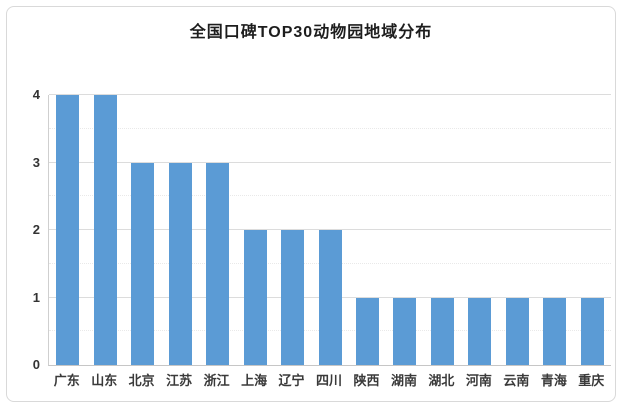 The image size is (622, 409). I want to click on x-tick-label: 浙江, so click(216, 380).